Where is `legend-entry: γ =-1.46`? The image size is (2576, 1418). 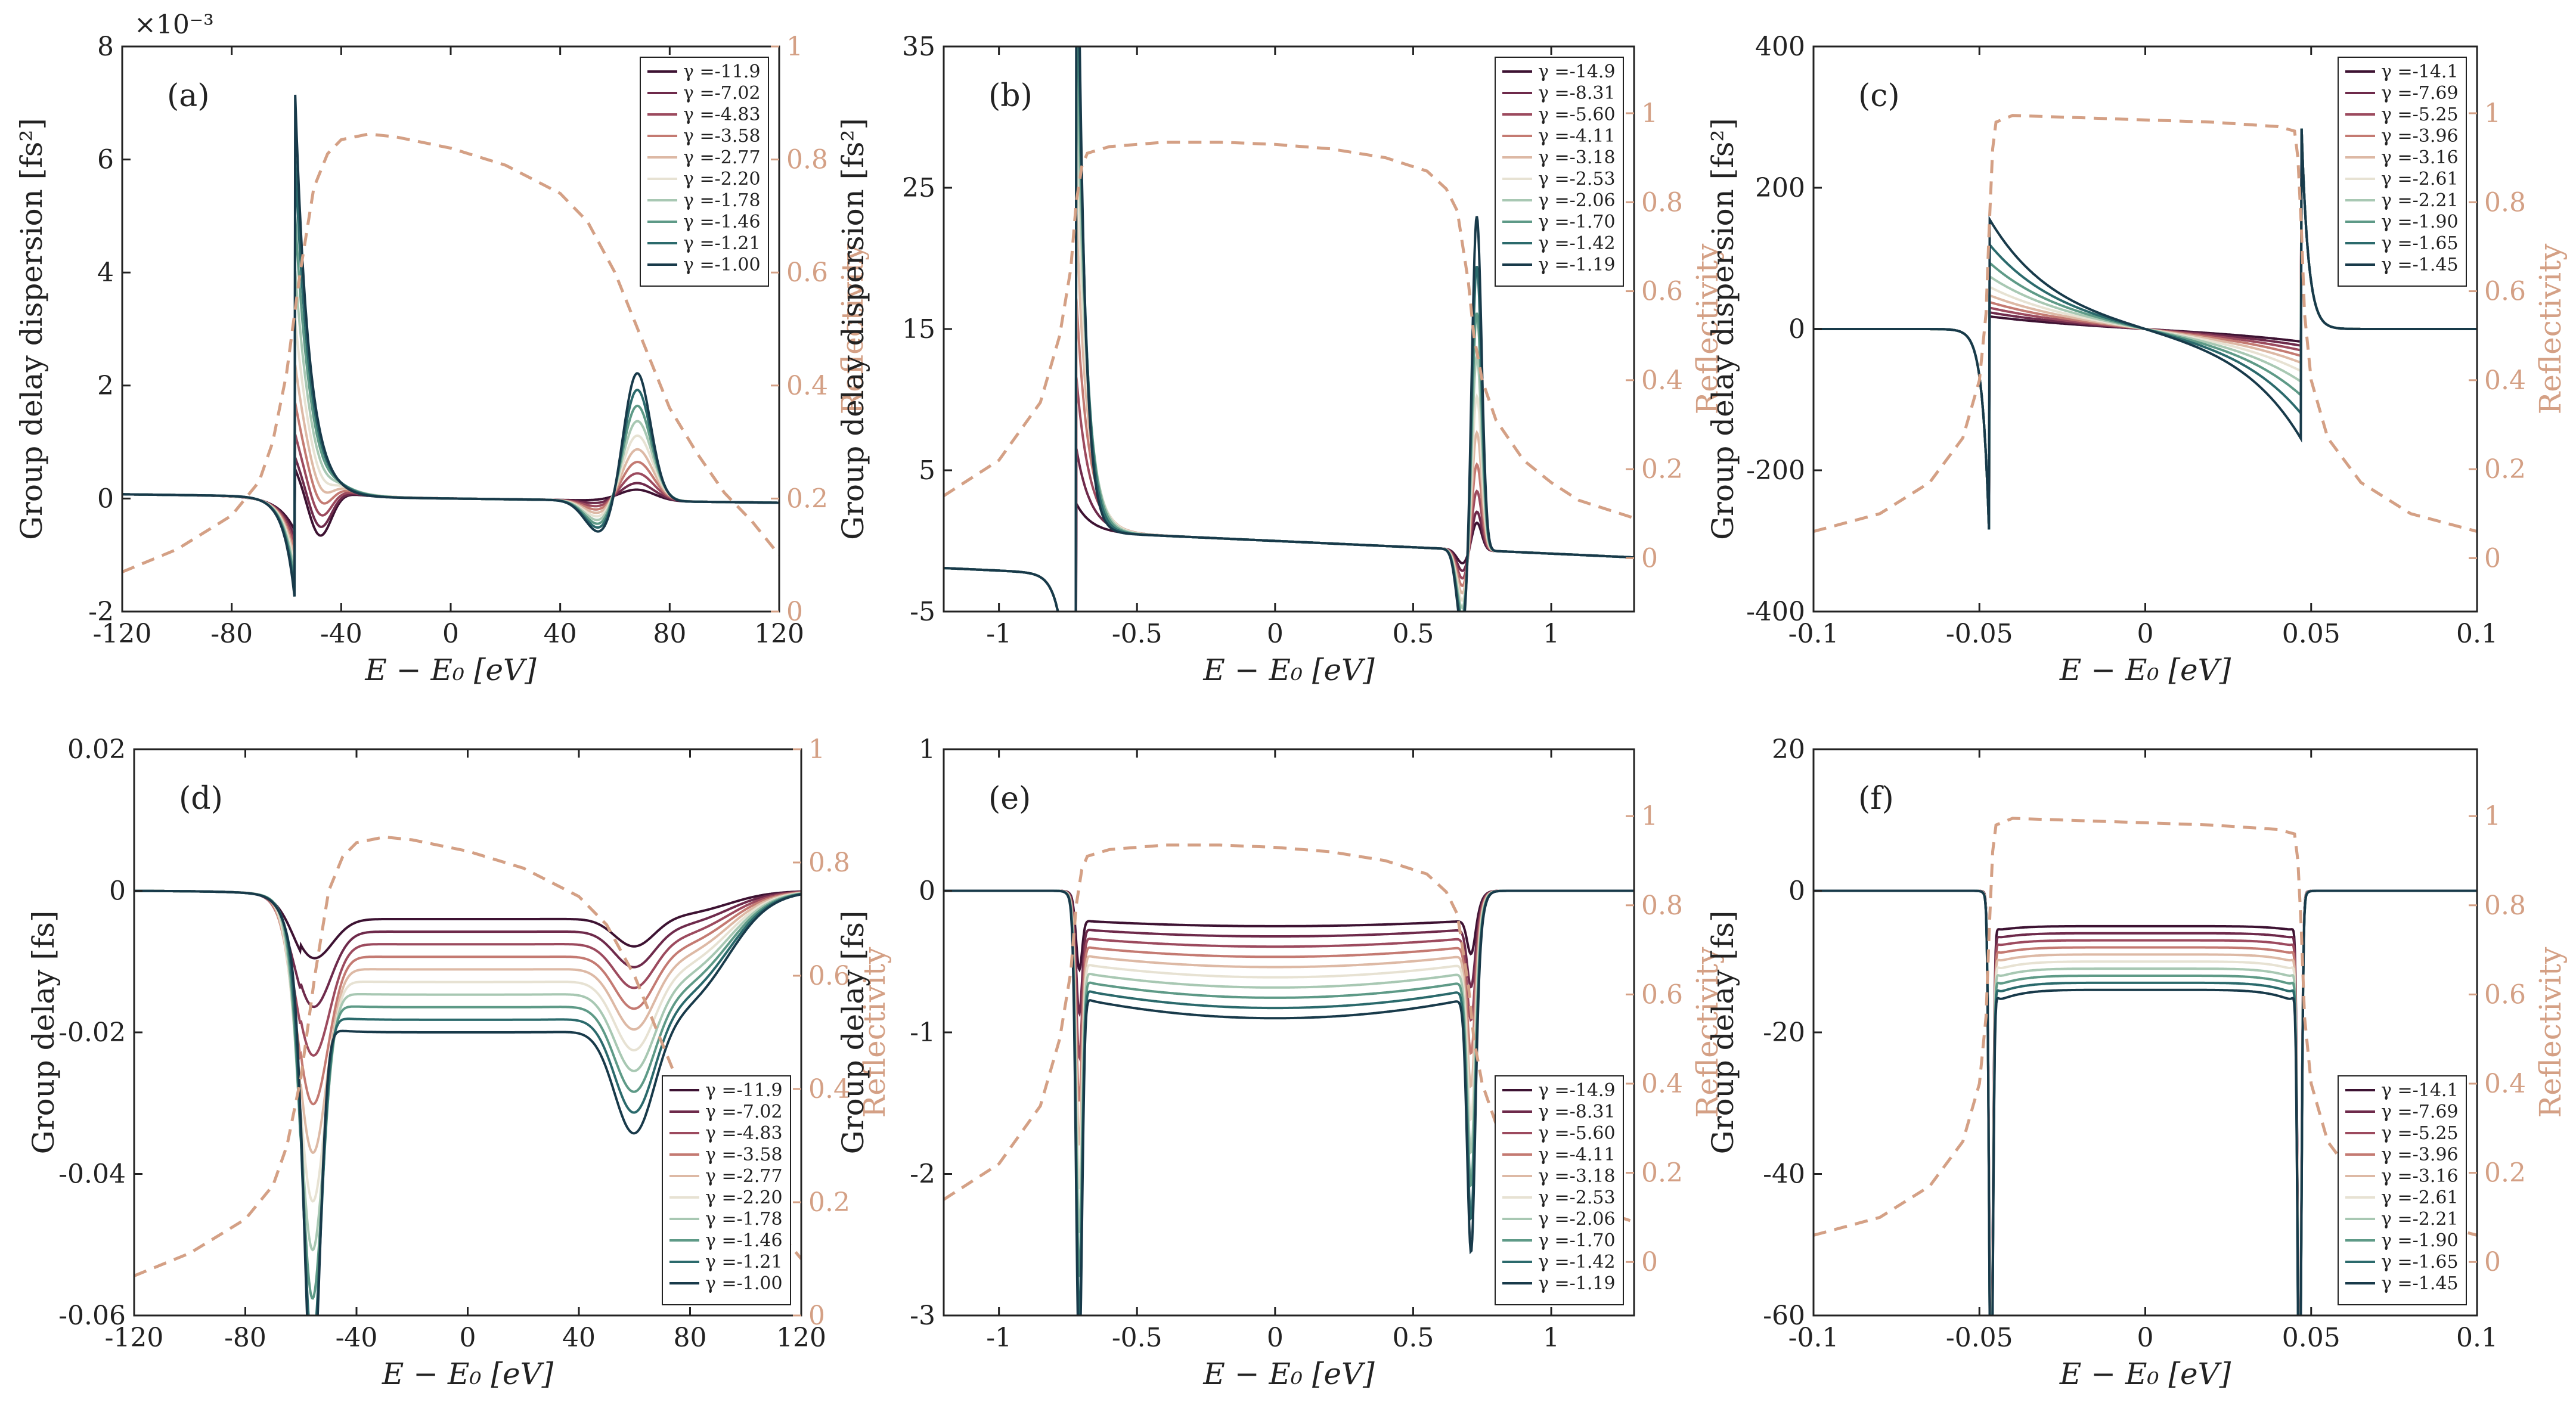 legend-entry: γ =-1.46 is located at coordinates (722, 222).